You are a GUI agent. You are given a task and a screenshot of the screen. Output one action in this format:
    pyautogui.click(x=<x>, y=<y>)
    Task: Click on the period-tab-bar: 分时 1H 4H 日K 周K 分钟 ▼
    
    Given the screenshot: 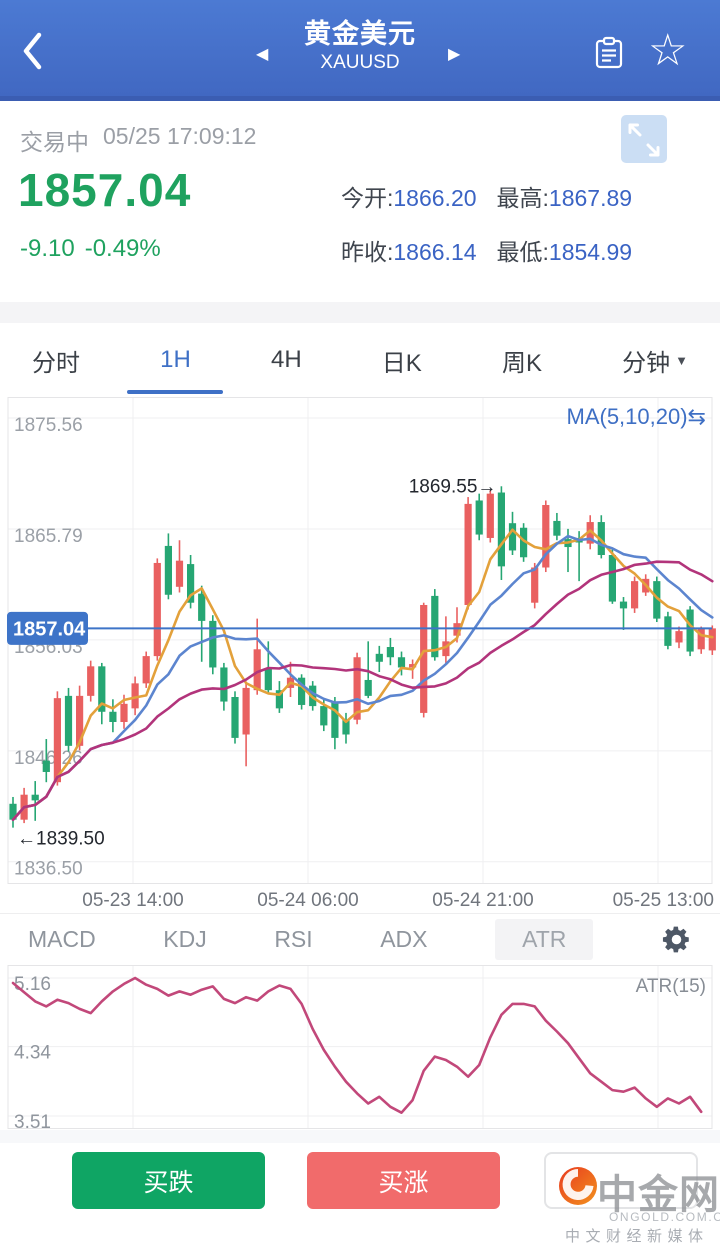 What is the action you would take?
    pyautogui.click(x=360, y=360)
    